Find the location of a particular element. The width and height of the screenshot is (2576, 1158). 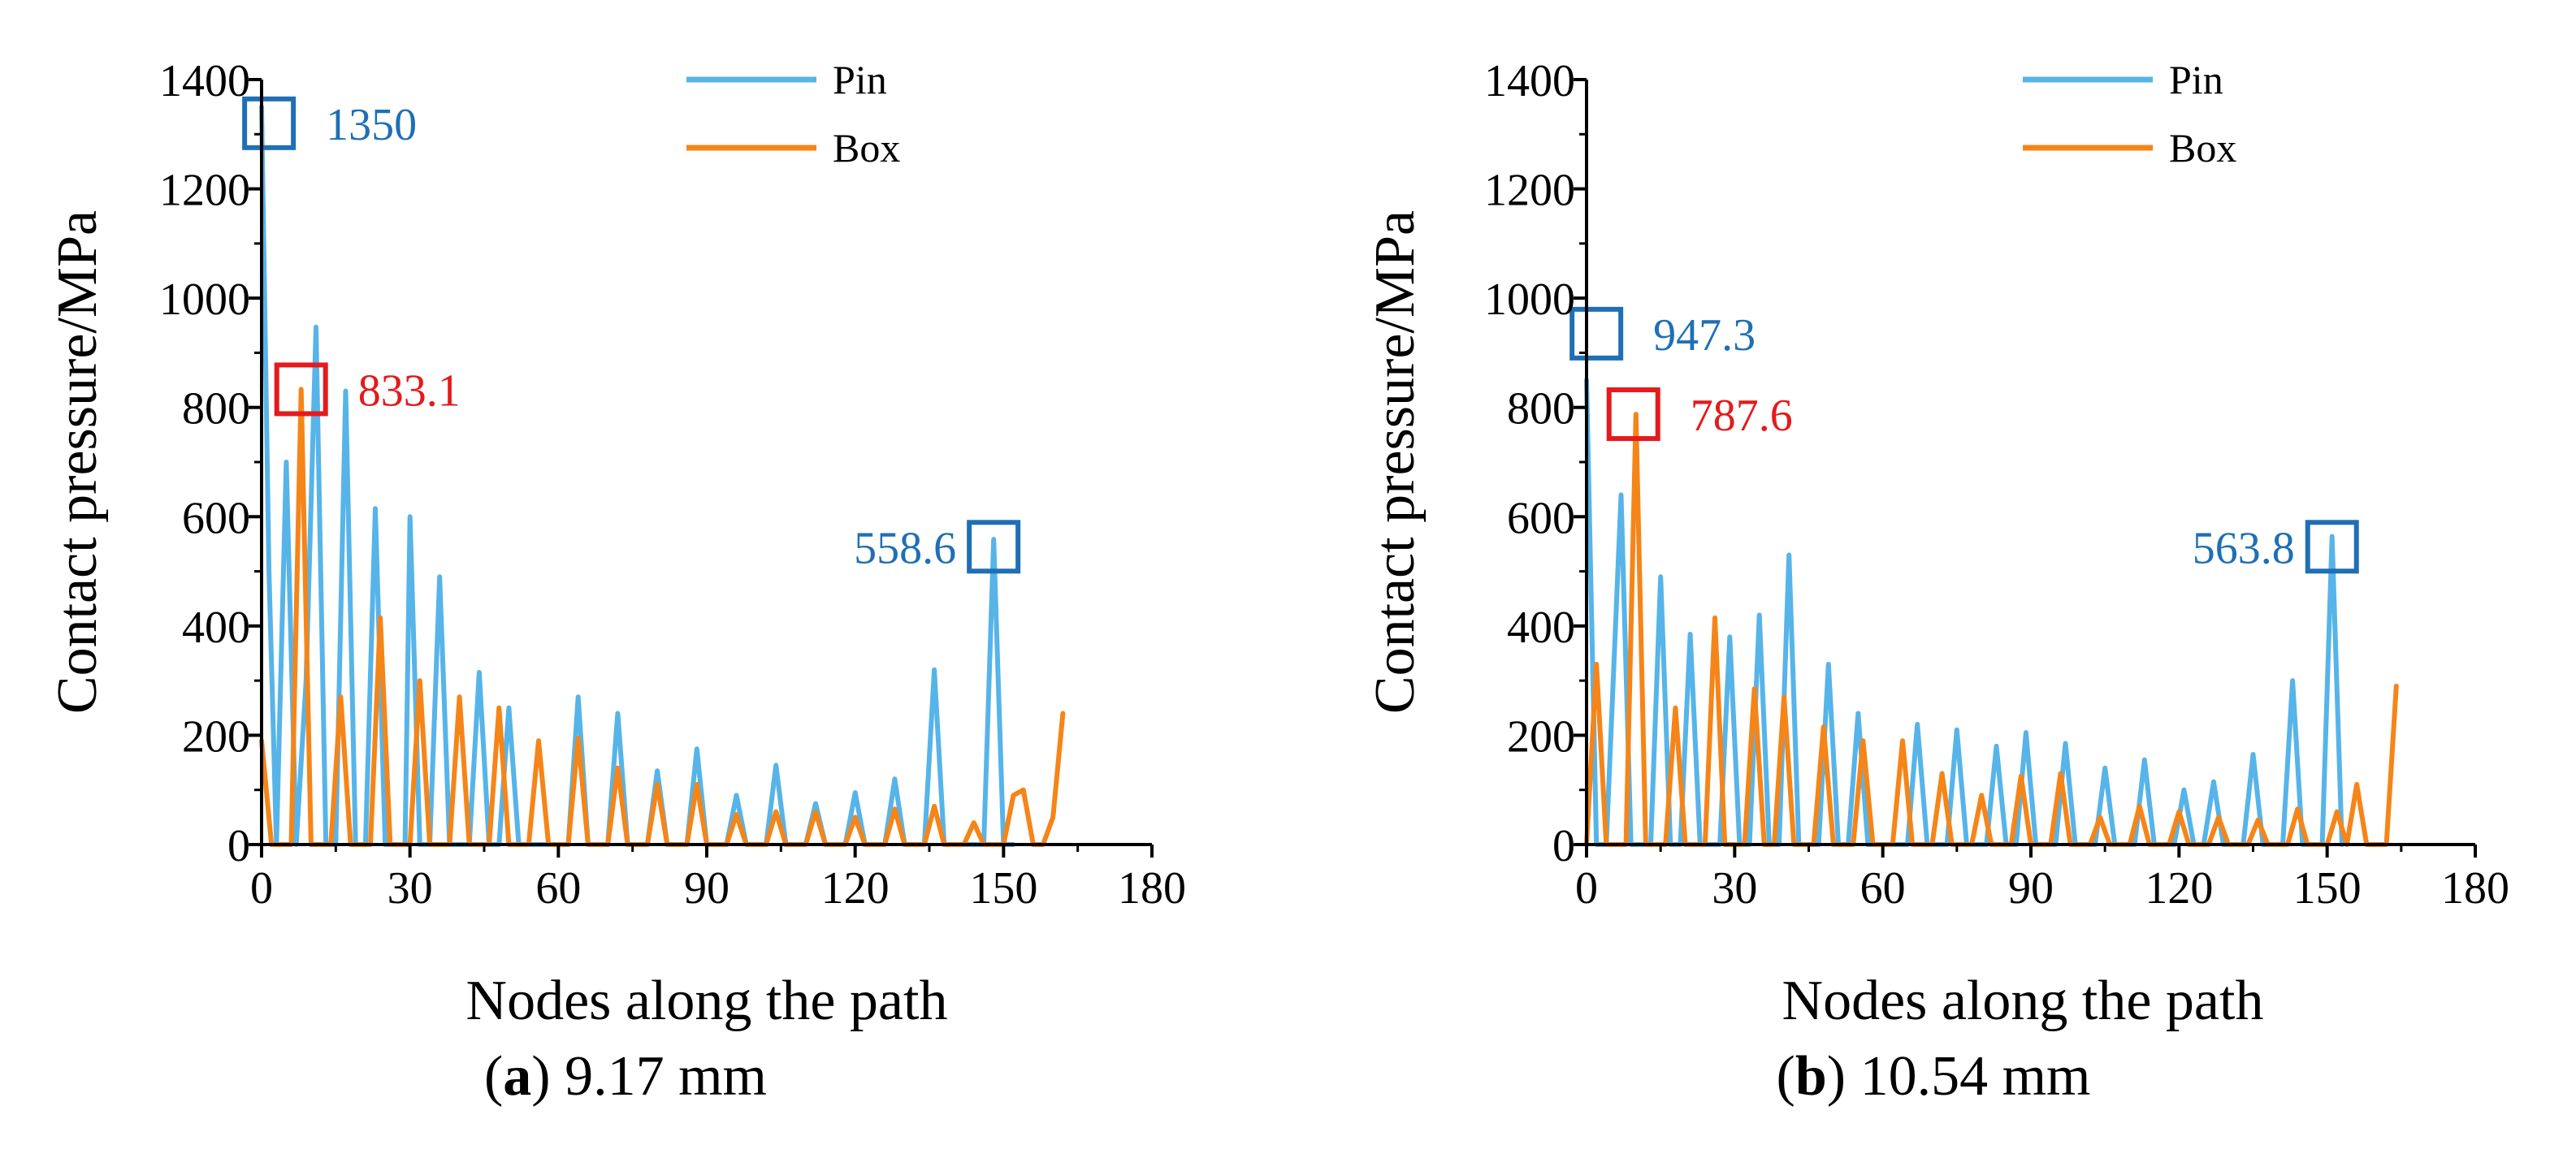

chart-b-annotation-label: 787.6 is located at coordinates (1742, 416).